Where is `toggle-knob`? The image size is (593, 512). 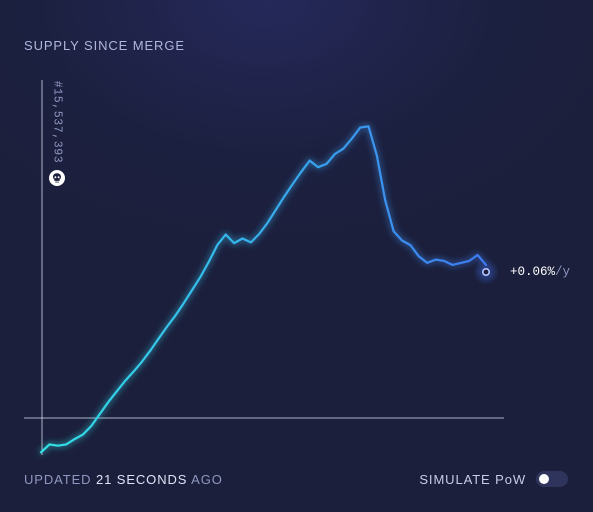 toggle-knob is located at coordinates (544, 479).